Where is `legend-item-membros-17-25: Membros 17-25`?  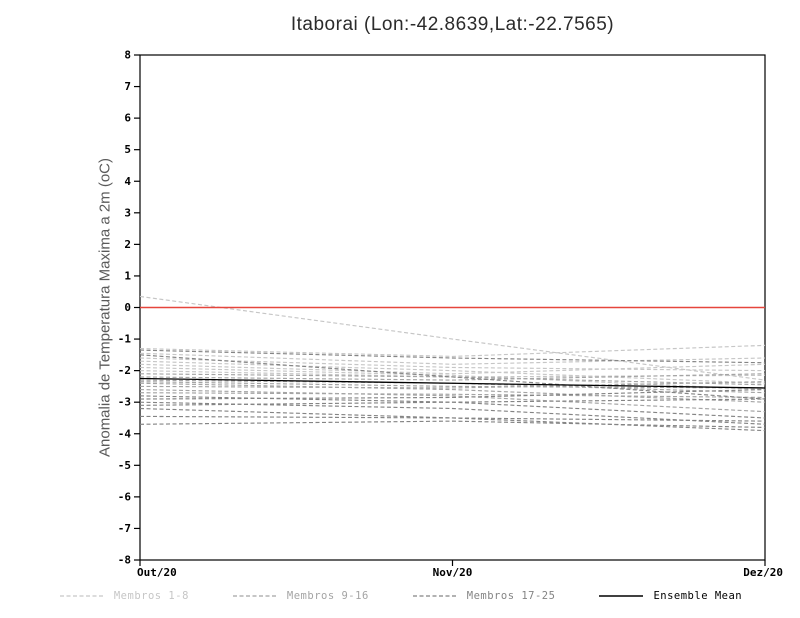 legend-item-membros-17-25: Membros 17-25 is located at coordinates (483, 596).